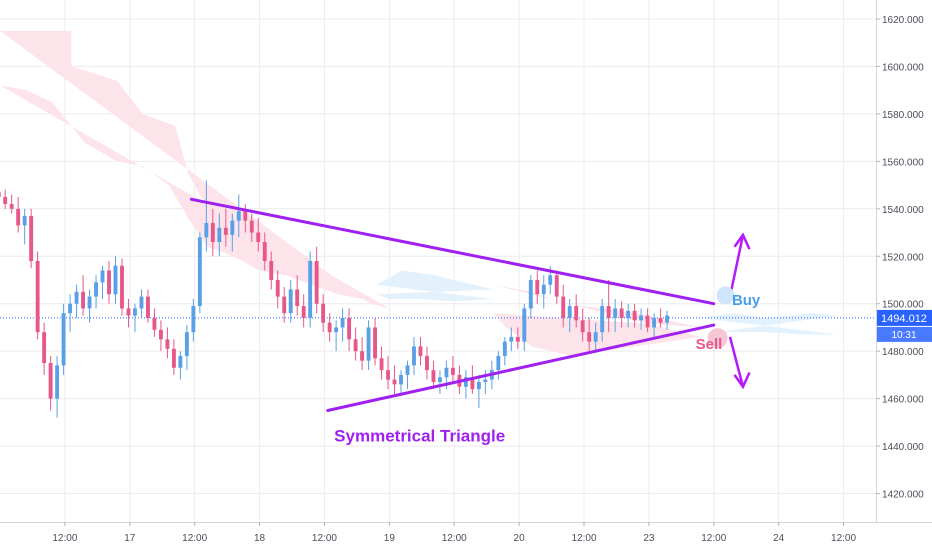 This screenshot has width=932, height=555. What do you see at coordinates (736, 362) in the screenshot?
I see `sell-arrow` at bounding box center [736, 362].